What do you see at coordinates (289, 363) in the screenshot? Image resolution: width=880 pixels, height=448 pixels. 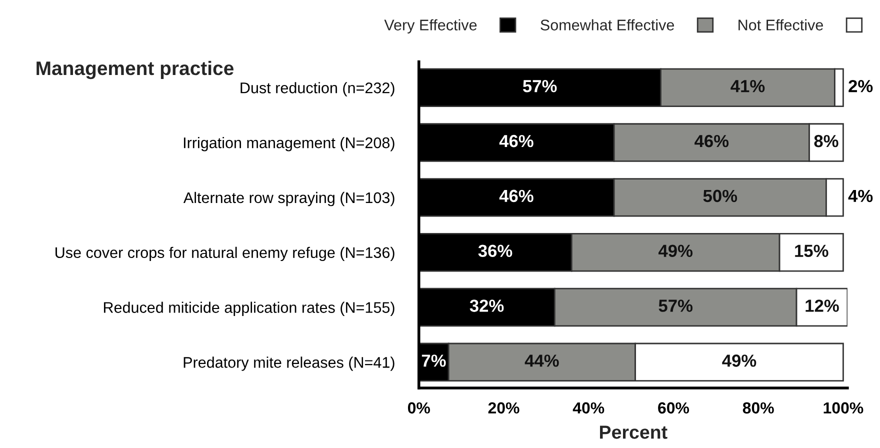 I see `y-tick-label: Predatory mite releases (N=41)` at bounding box center [289, 363].